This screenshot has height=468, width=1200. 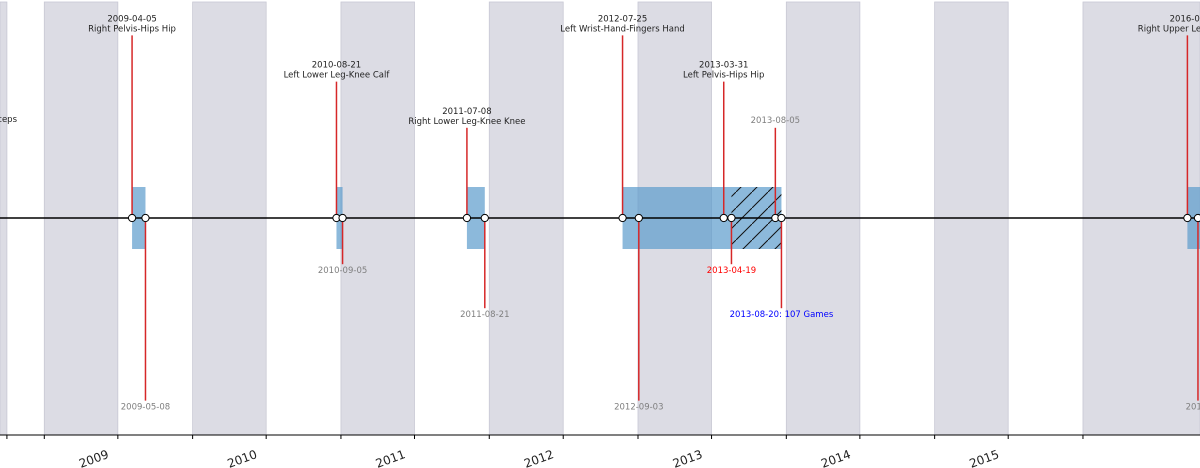 What do you see at coordinates (9, 120) in the screenshot?
I see `partial-injury-label: ceps` at bounding box center [9, 120].